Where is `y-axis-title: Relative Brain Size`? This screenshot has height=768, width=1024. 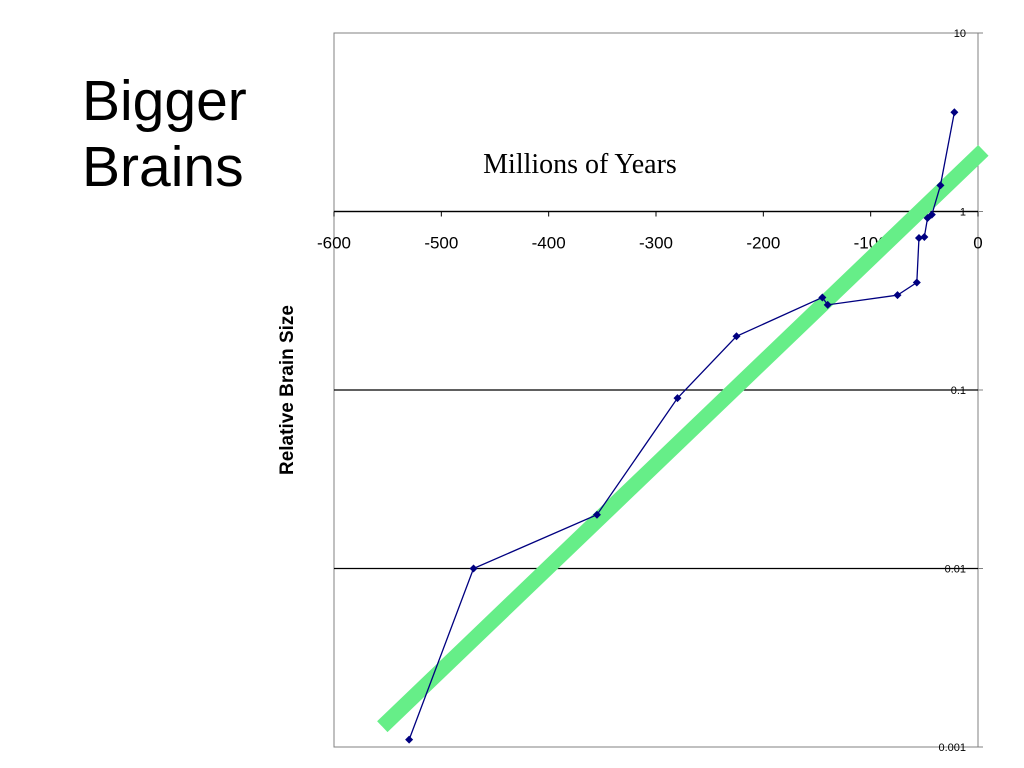 y-axis-title: Relative Brain Size is located at coordinates (287, 390).